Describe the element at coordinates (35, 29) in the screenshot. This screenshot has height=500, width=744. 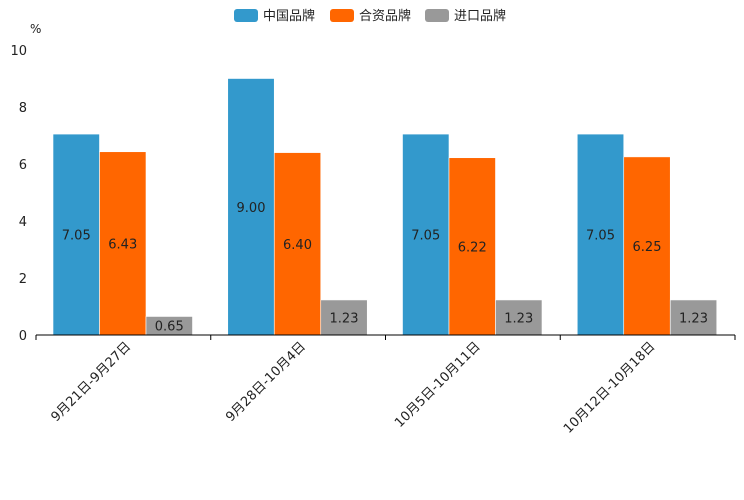
I see `y-axis-unit-label: %` at that location.